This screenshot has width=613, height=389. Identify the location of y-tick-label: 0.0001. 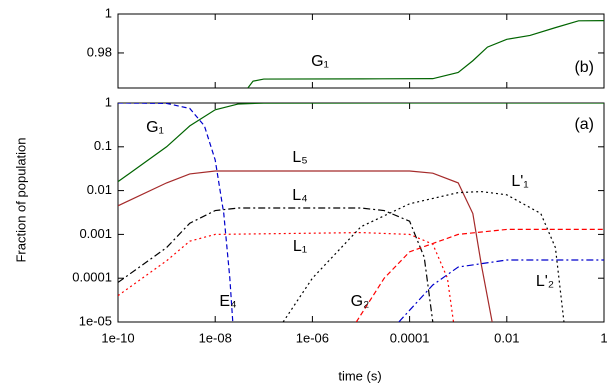
(92, 277).